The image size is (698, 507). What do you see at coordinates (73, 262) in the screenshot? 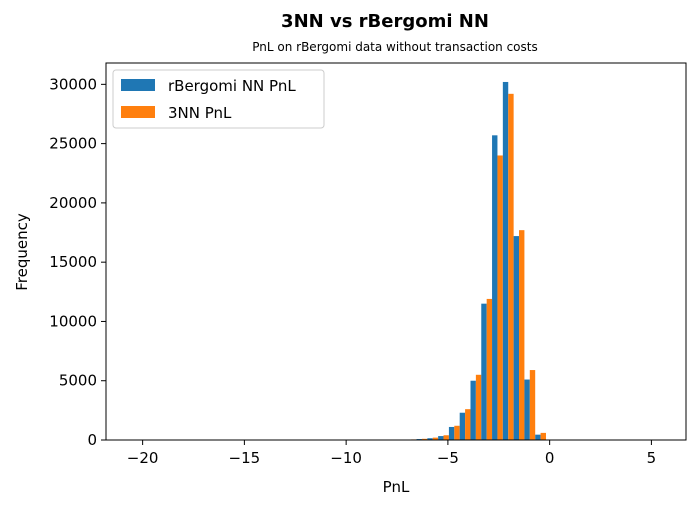
I see `y-tick-label: 15000` at bounding box center [73, 262].